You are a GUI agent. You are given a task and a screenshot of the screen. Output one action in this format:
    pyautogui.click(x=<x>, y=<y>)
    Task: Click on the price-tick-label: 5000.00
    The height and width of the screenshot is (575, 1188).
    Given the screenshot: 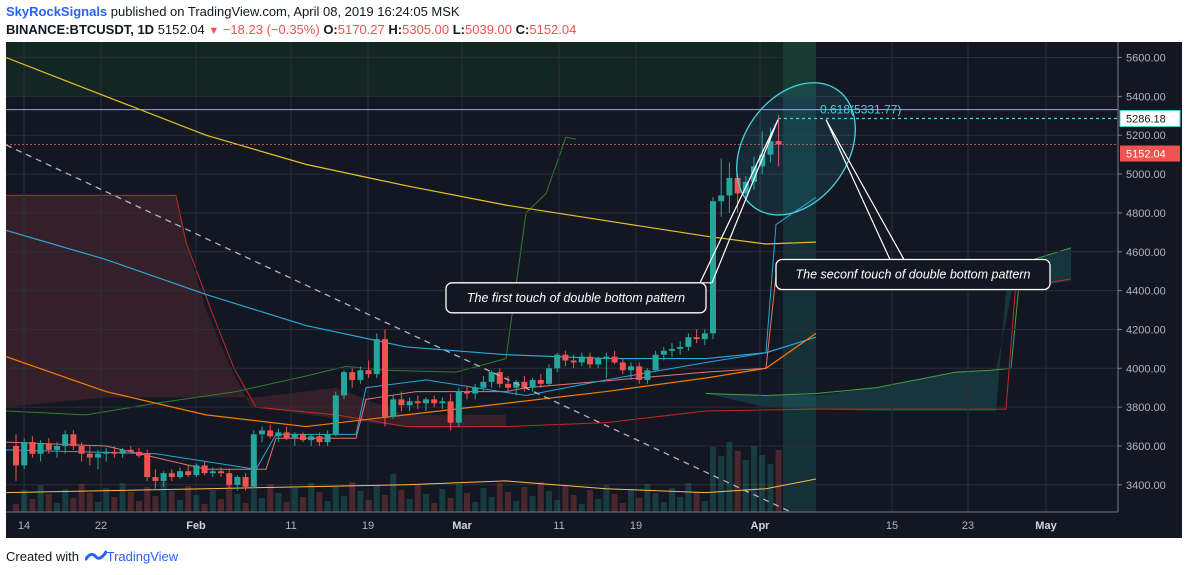 What is the action you would take?
    pyautogui.click(x=1146, y=175)
    